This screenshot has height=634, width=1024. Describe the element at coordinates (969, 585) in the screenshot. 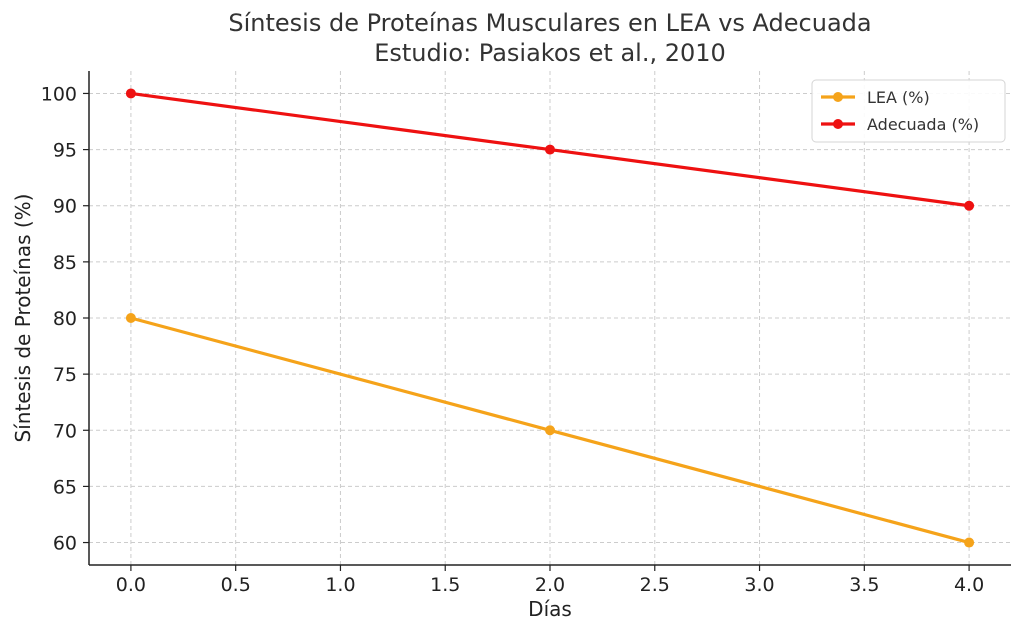

I see `x-tick-label: 4.0` at that location.